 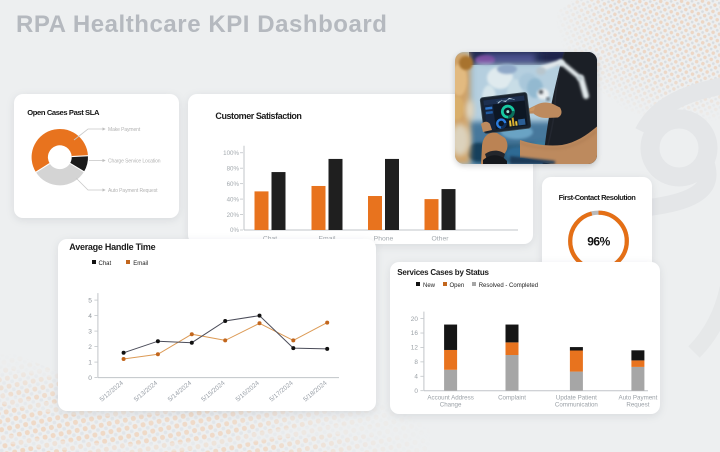 What do you see at coordinates (90, 331) in the screenshot?
I see `svg-text: 3` at bounding box center [90, 331].